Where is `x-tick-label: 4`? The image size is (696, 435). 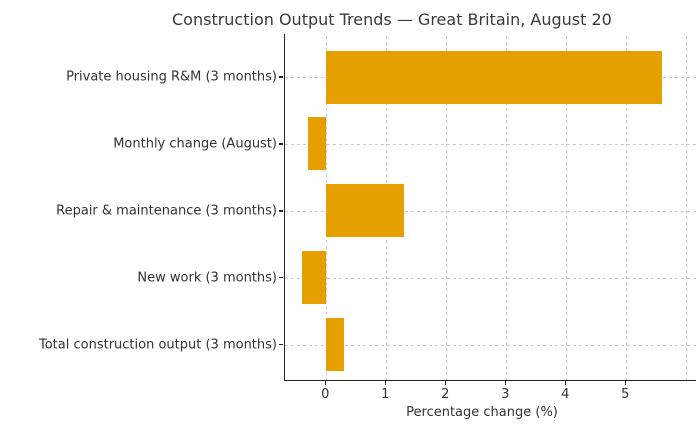
x-tick-label: 4 is located at coordinates (565, 394).